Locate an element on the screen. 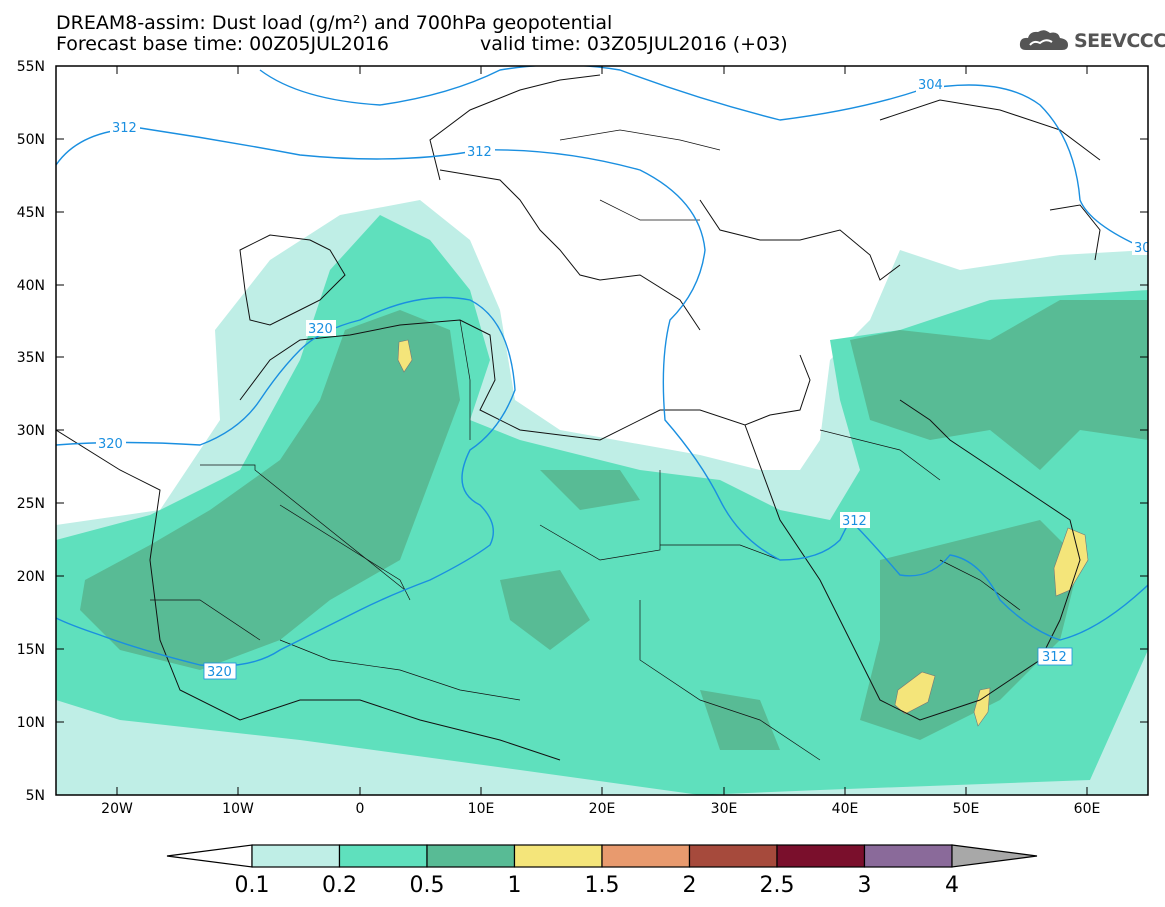  colorbar-label: 0.5 is located at coordinates (427, 885).